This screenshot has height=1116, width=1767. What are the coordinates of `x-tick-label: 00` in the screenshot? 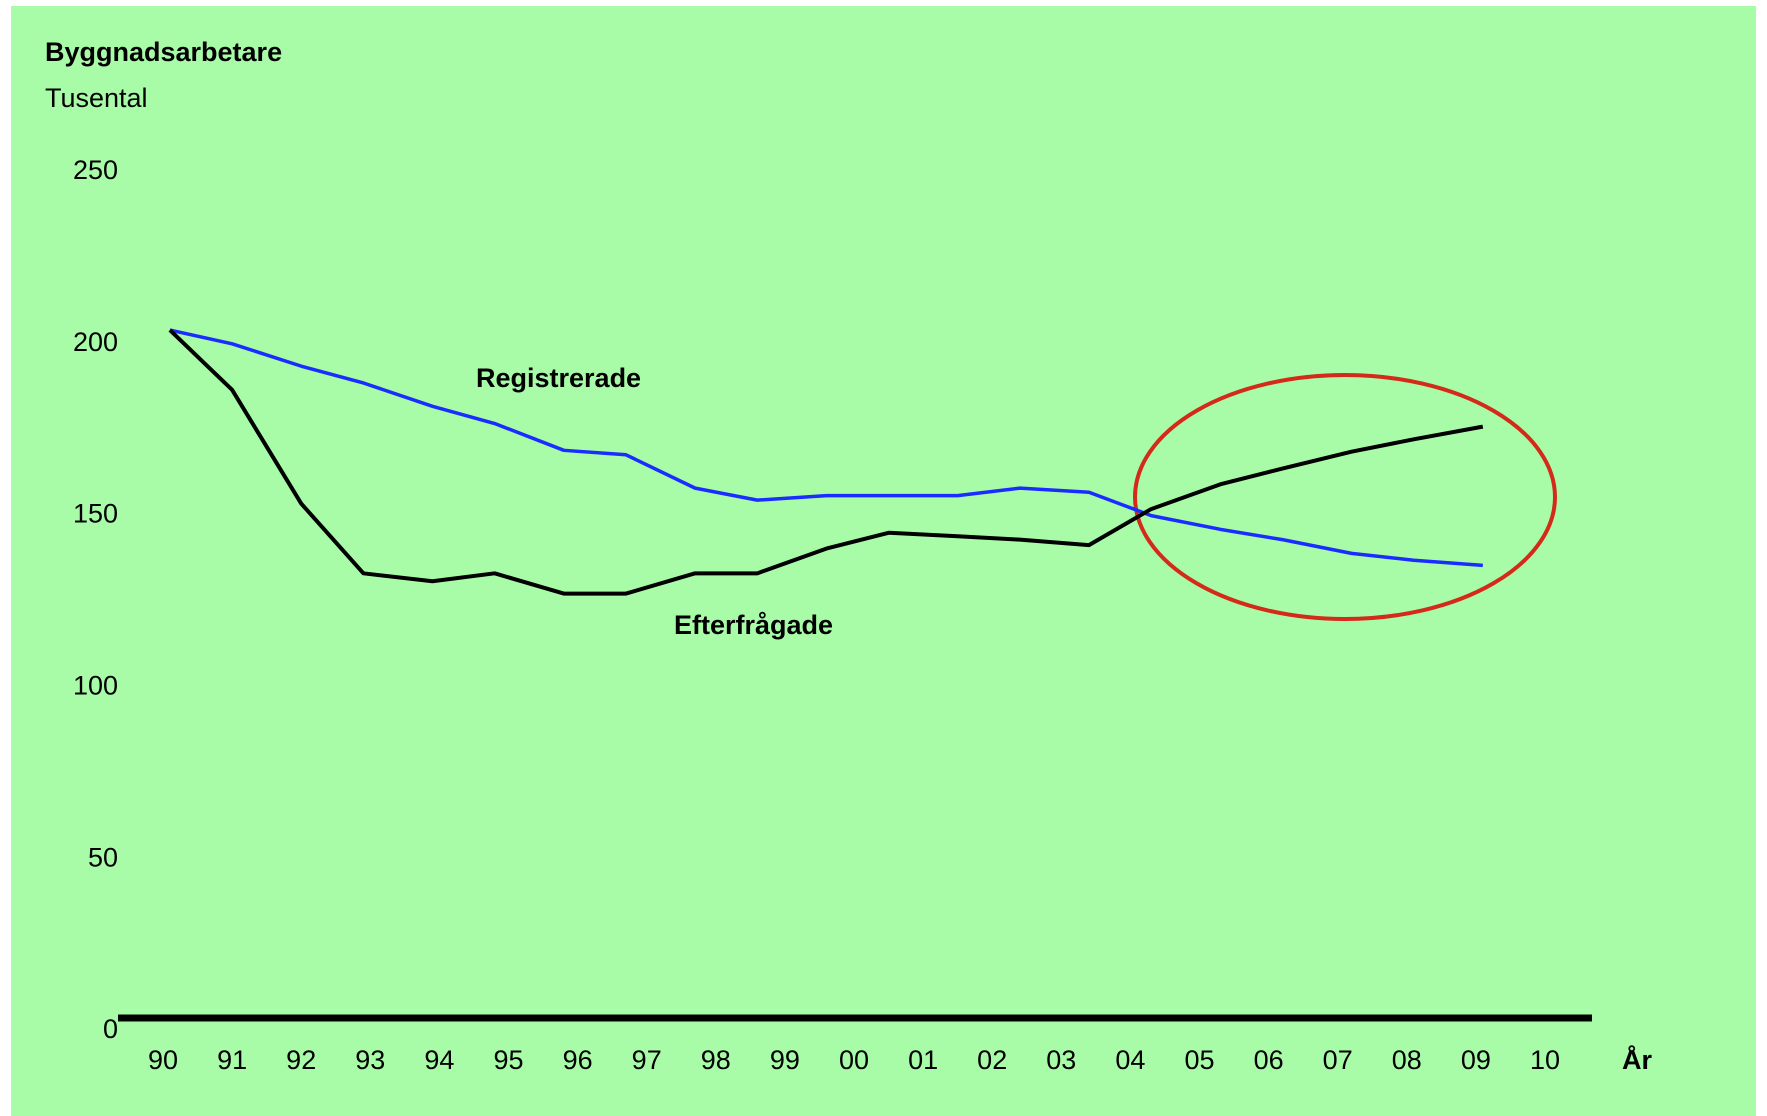 It's located at (854, 1060).